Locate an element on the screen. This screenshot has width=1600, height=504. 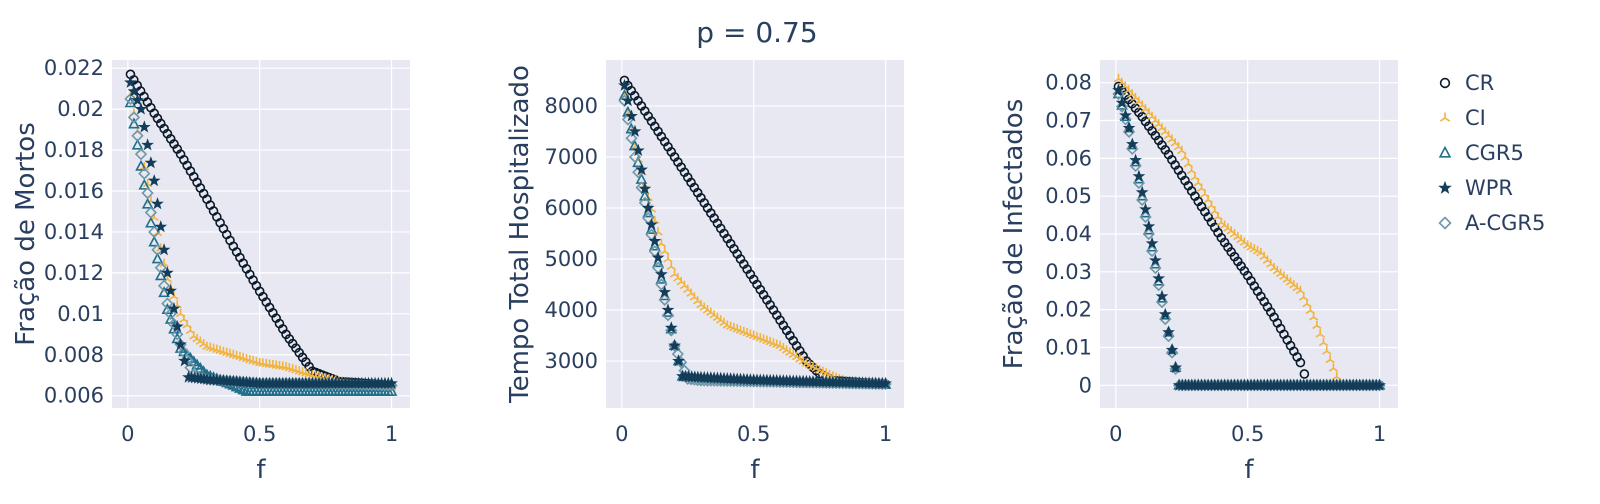
y-tick-label: 6000 is located at coordinates (571, 208).